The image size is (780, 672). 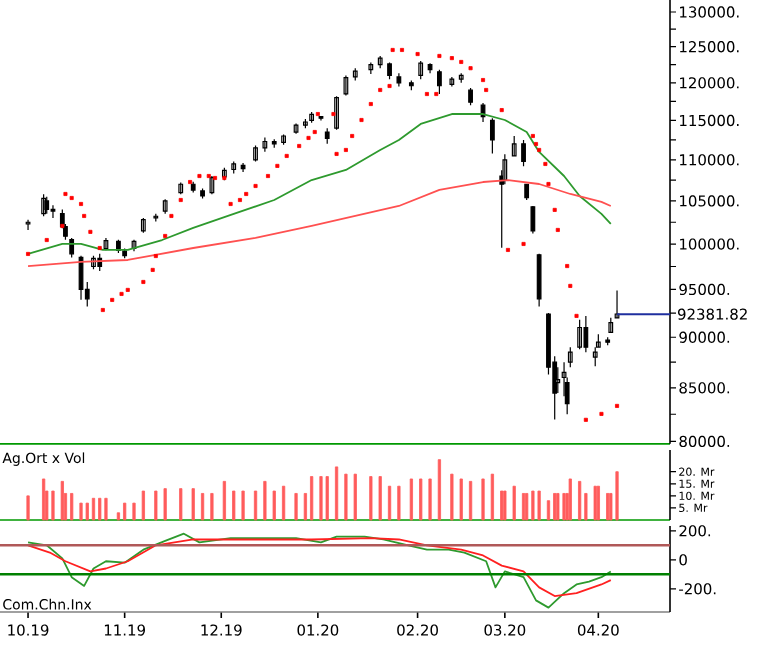 I want to click on line-series, so click(x=319, y=223).